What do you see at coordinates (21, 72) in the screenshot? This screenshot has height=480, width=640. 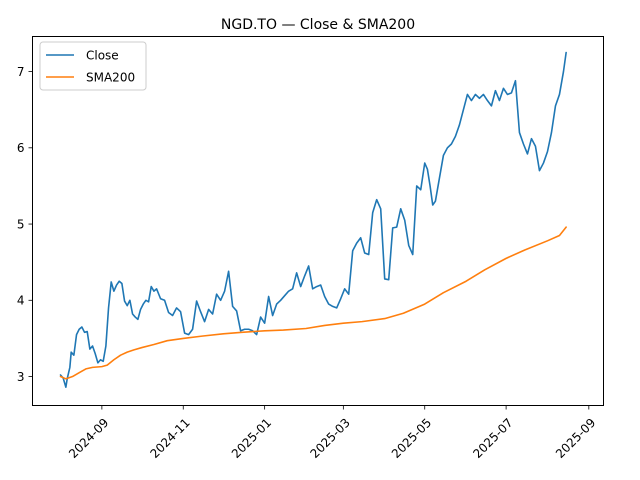 I see `y-tick-label: 7` at bounding box center [21, 72].